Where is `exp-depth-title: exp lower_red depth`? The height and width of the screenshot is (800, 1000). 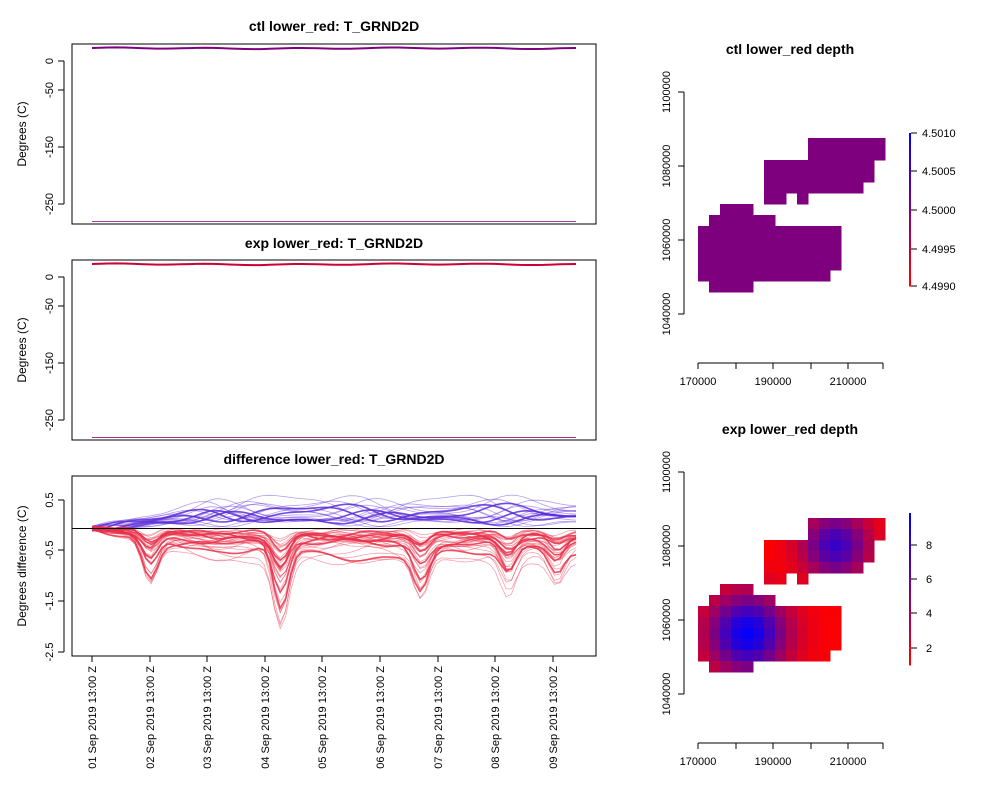 exp-depth-title: exp lower_red depth is located at coordinates (790, 429).